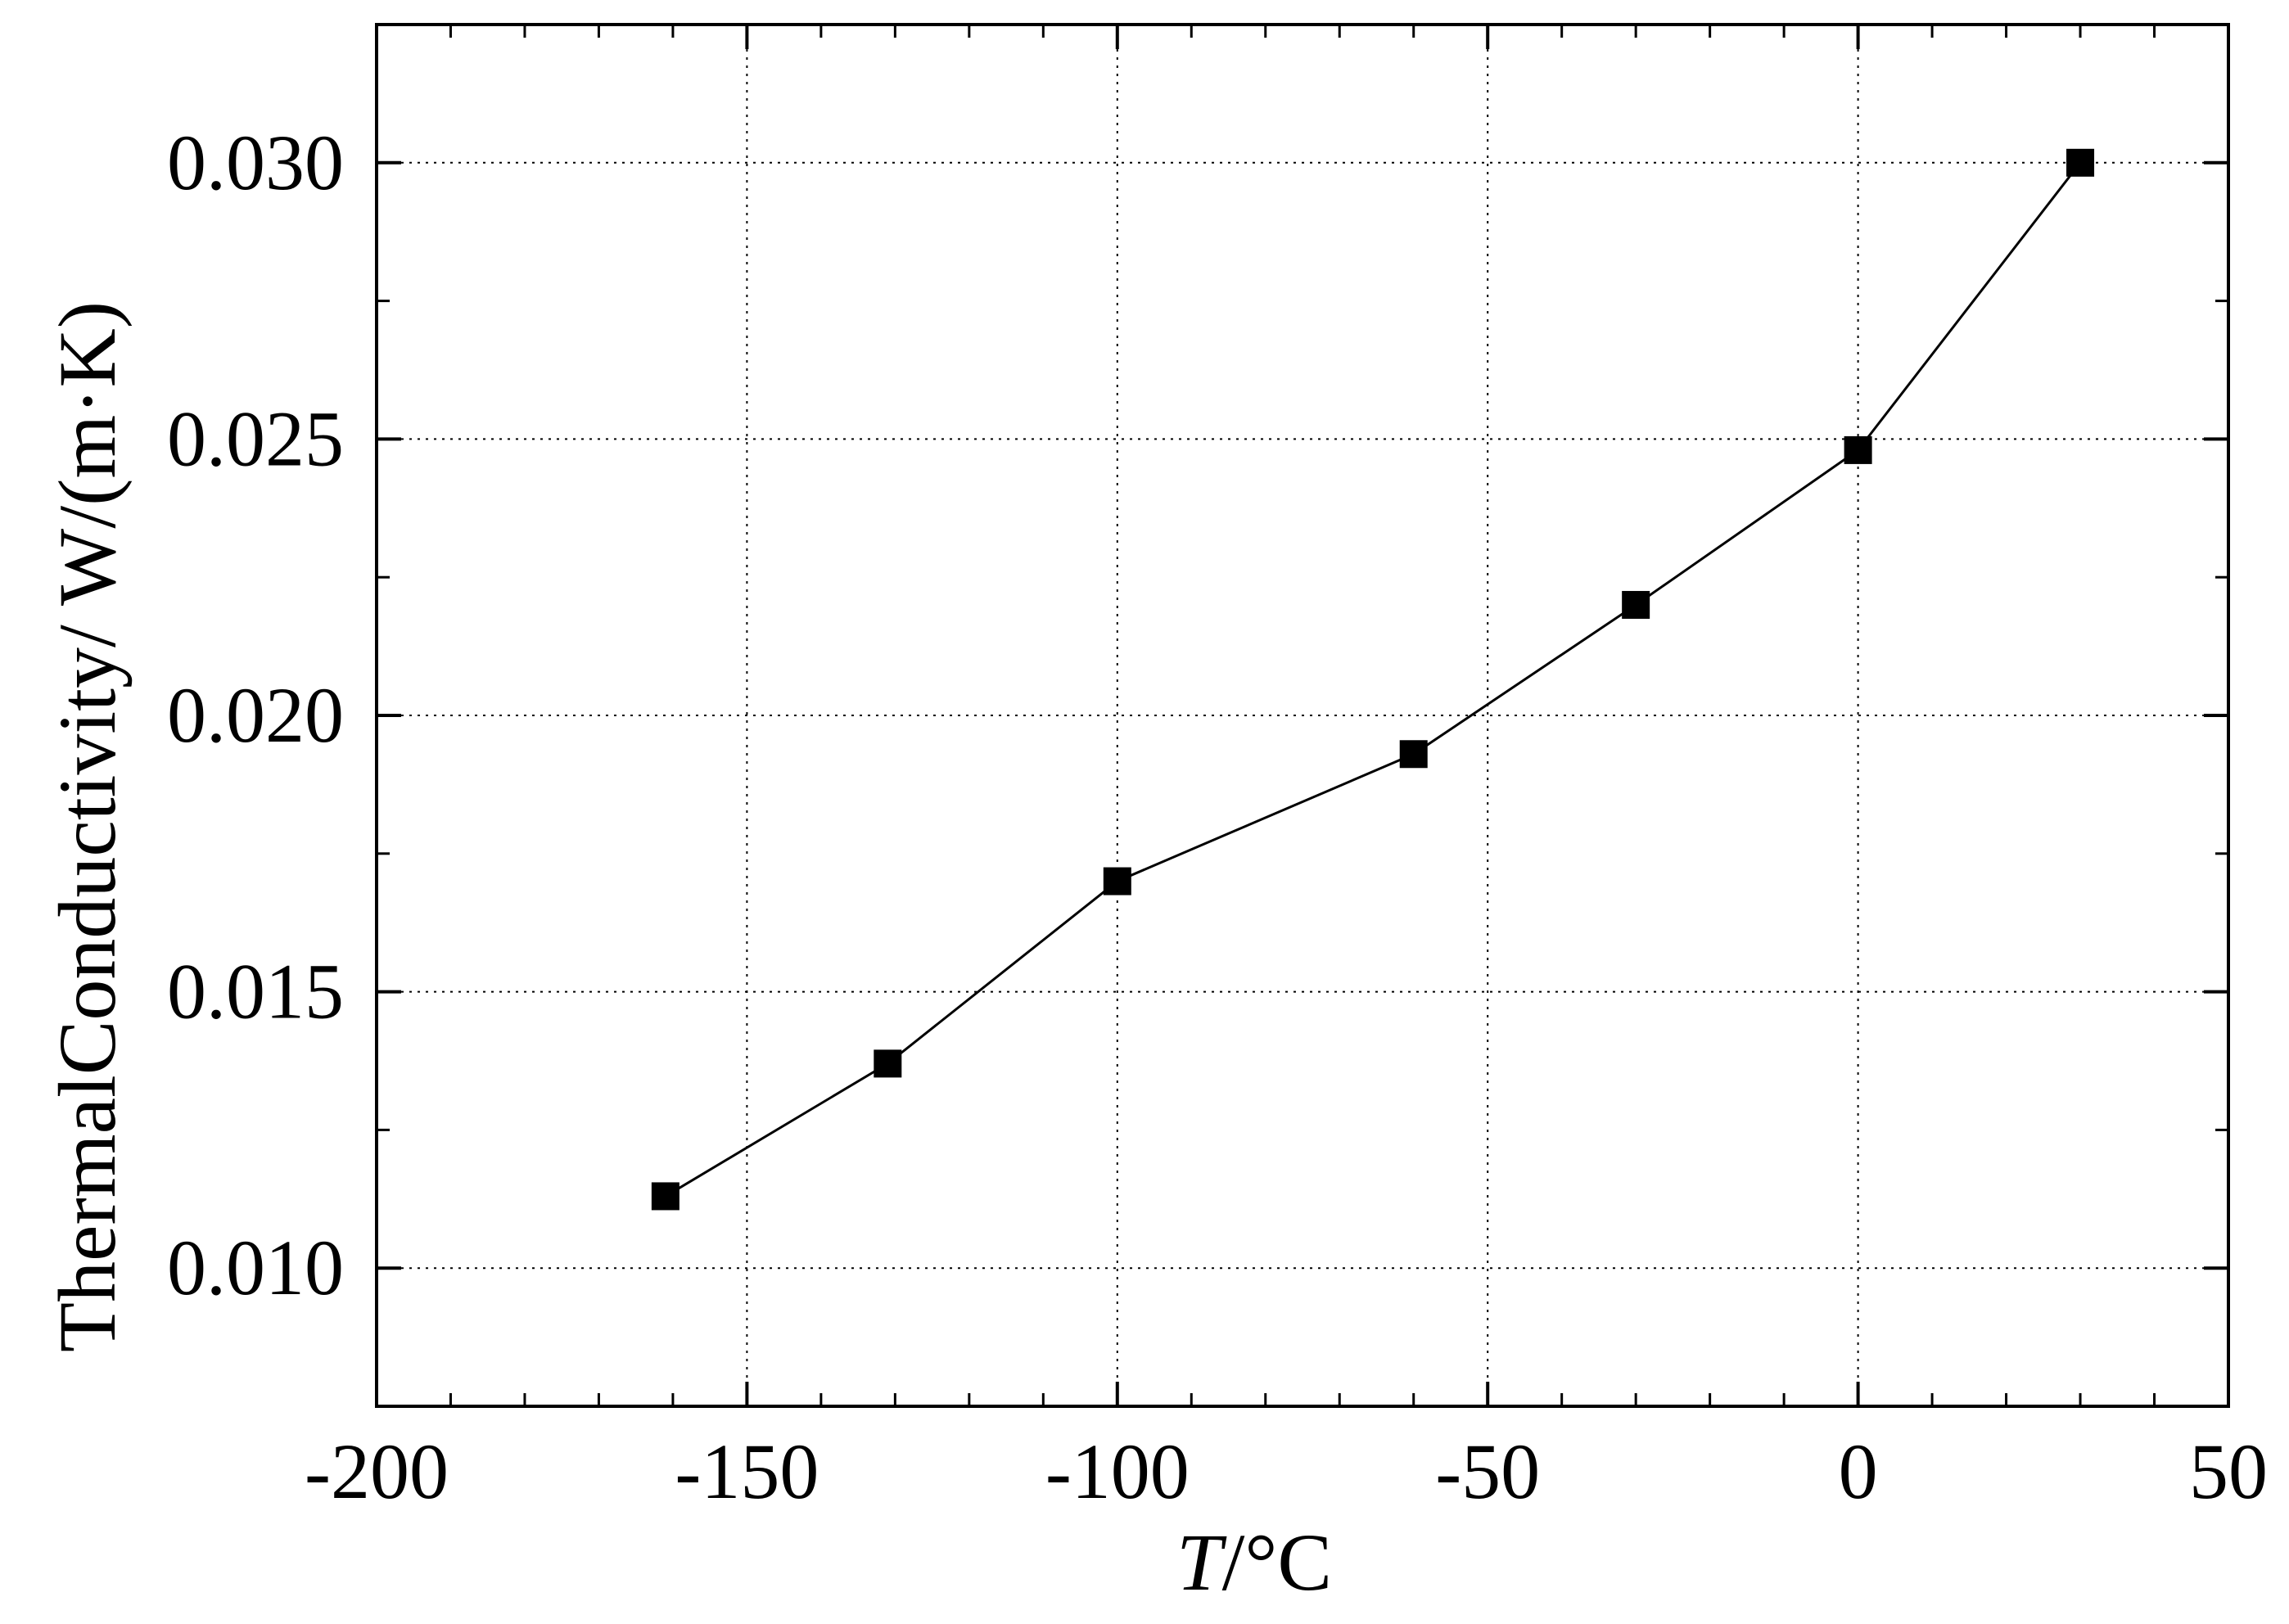  I want to click on y-tick-labels: 0.010 0.015 0.020 0.025 0.030, so click(256, 715).